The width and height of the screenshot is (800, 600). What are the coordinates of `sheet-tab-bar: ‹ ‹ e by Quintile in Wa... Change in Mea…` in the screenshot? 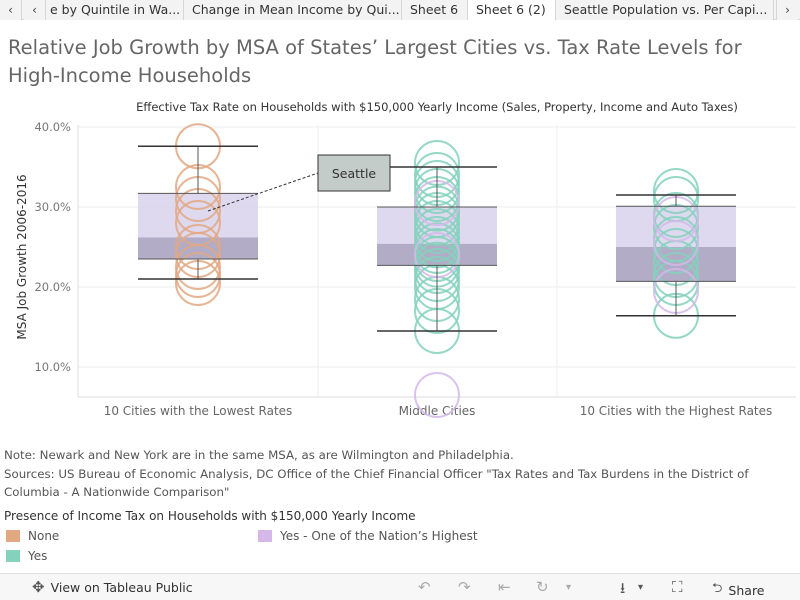 It's located at (400, 10).